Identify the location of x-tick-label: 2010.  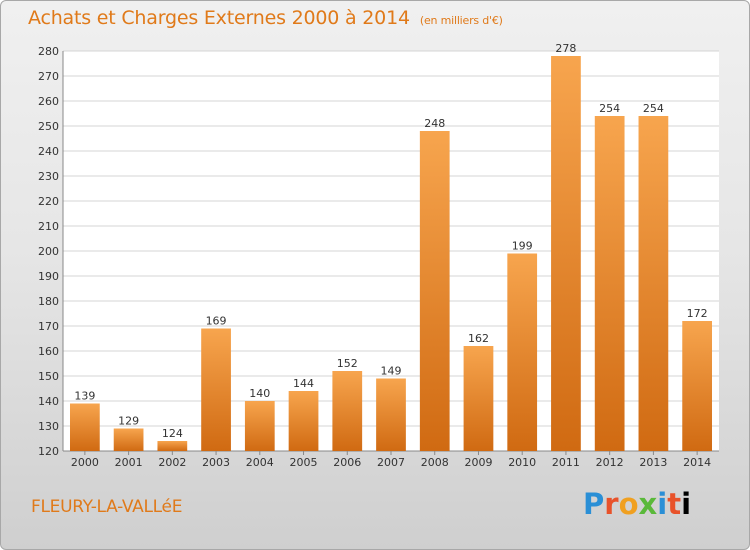
(522, 462).